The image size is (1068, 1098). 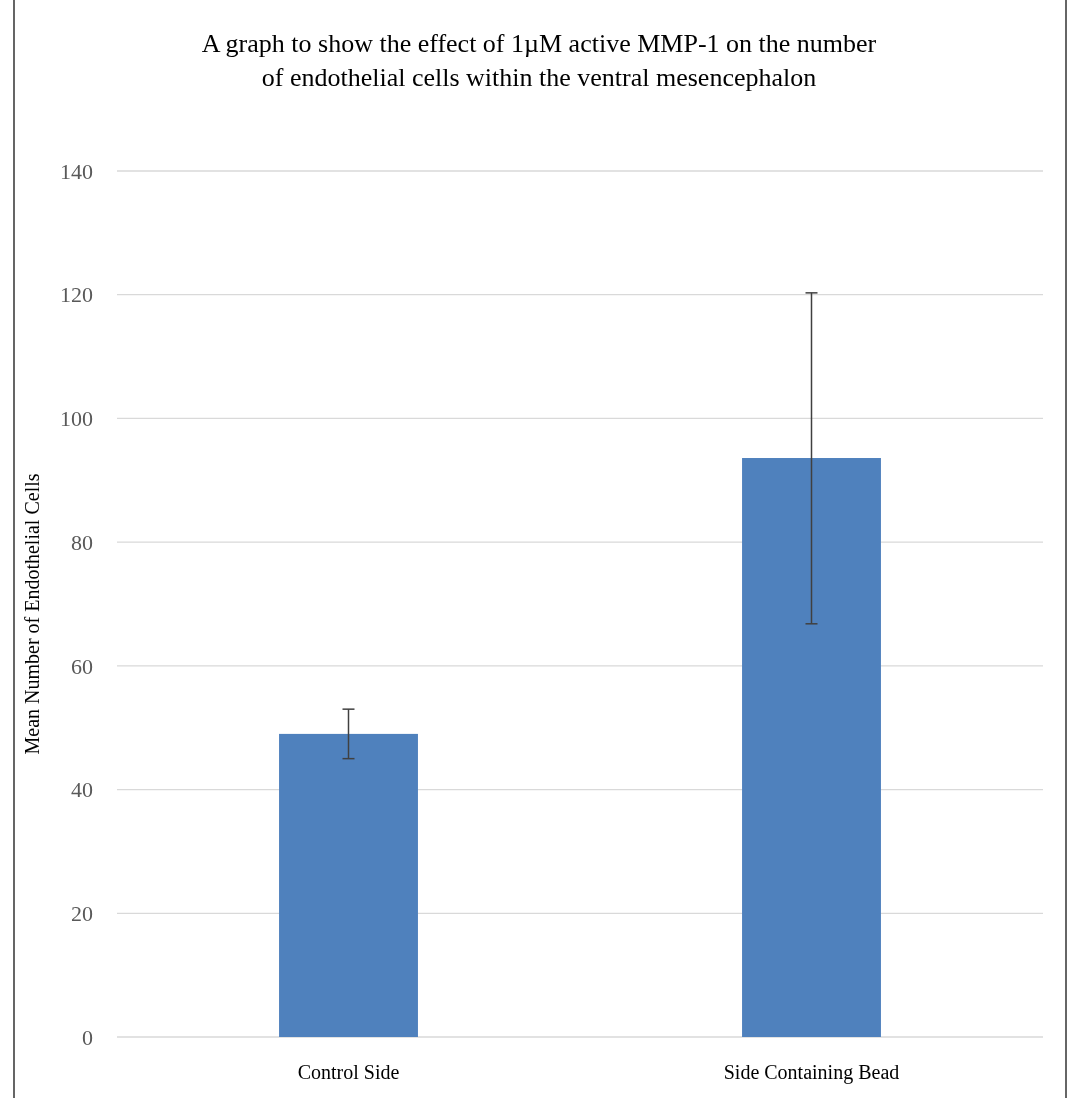 I want to click on x-tick-label: Control Side, so click(x=348, y=1072).